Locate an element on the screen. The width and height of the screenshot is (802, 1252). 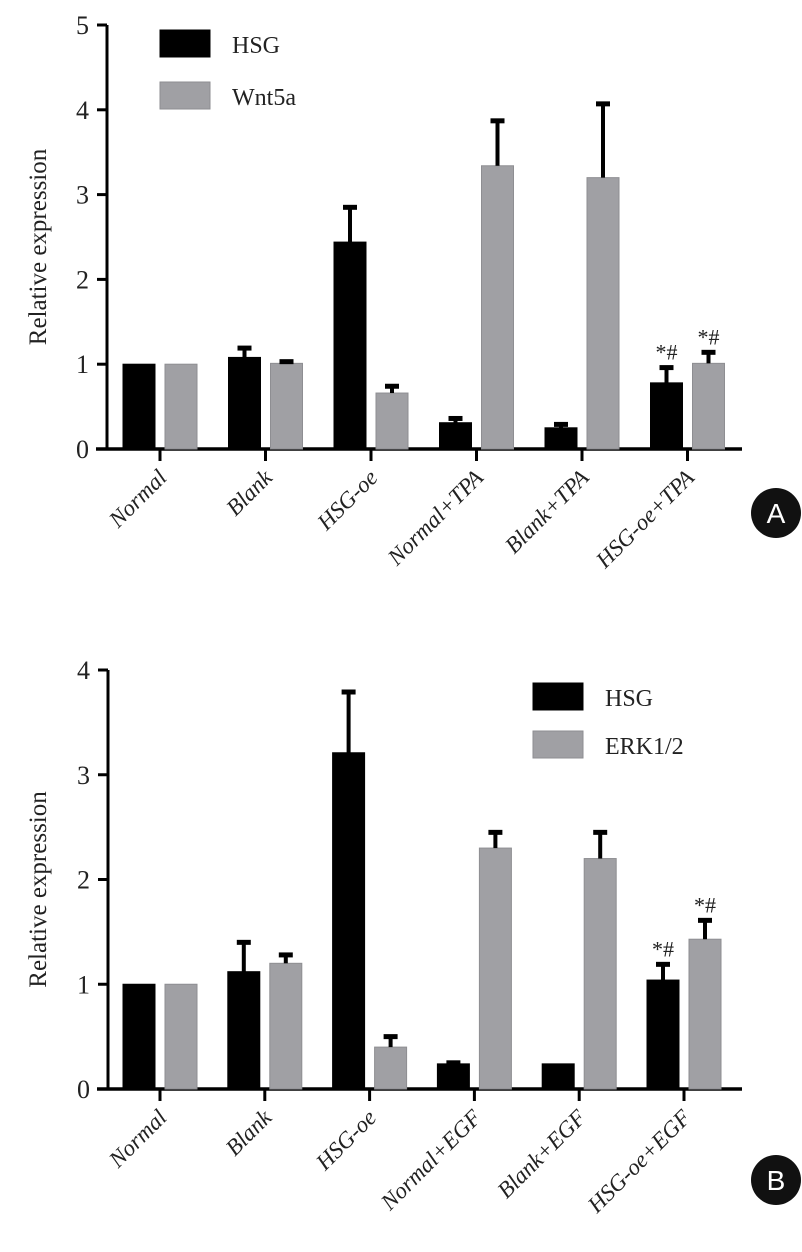
legend-label: Wnt5a is located at coordinates (264, 98).